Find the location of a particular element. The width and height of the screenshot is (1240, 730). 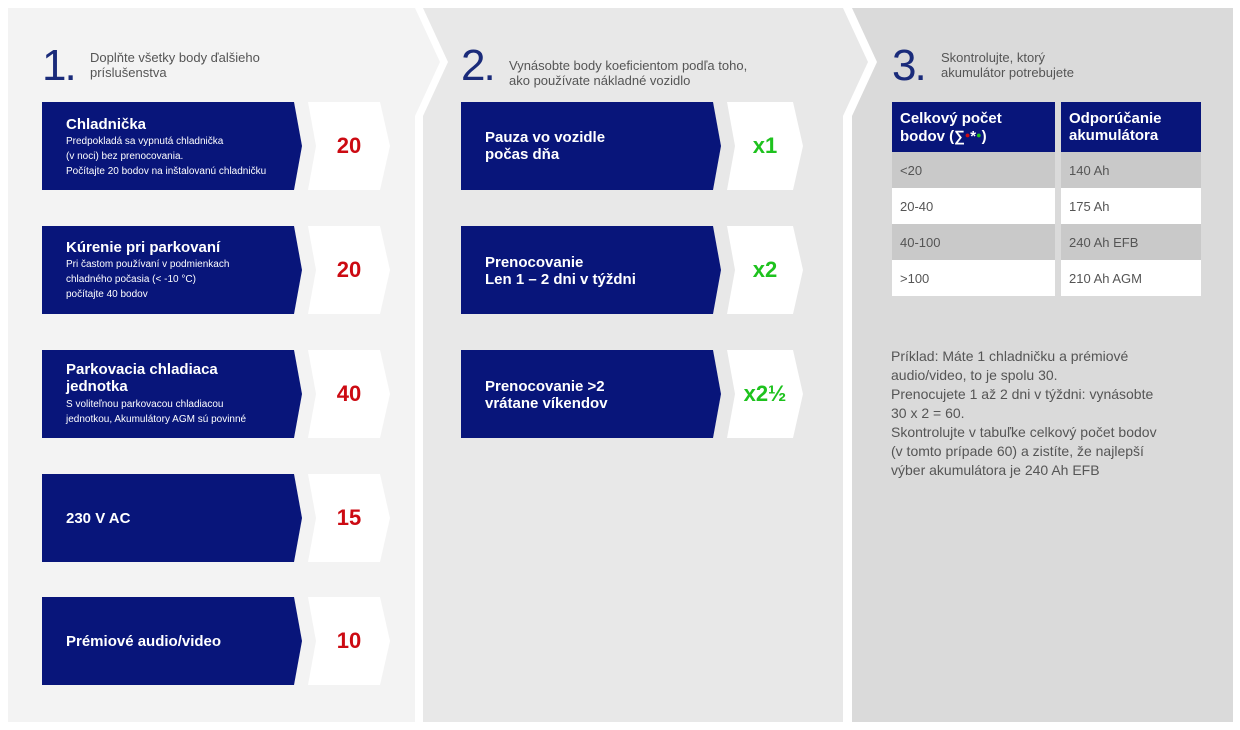

header-line: Celkový počet is located at coordinates (951, 118).